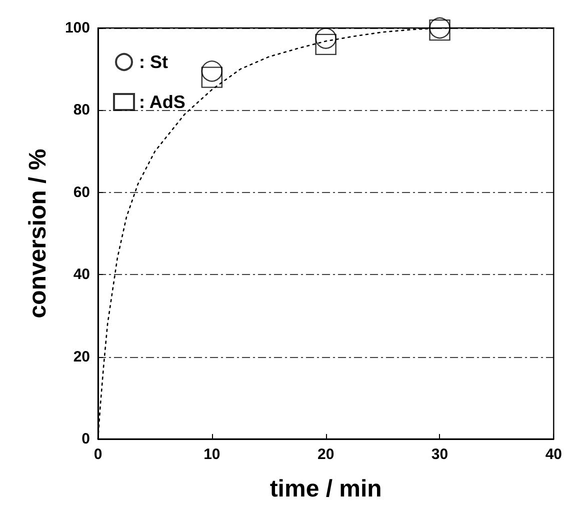  What do you see at coordinates (81, 192) in the screenshot?
I see `y-tick-label: 60` at bounding box center [81, 192].